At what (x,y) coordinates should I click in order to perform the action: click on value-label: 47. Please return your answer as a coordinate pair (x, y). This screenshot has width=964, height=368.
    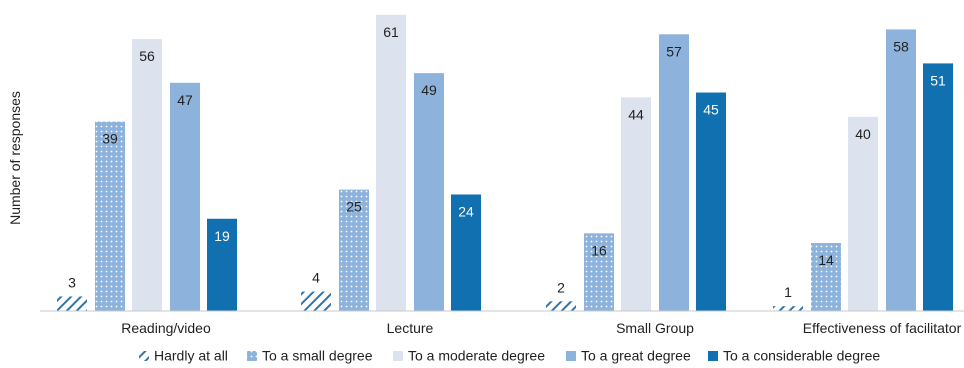
    Looking at the image, I should click on (185, 100).